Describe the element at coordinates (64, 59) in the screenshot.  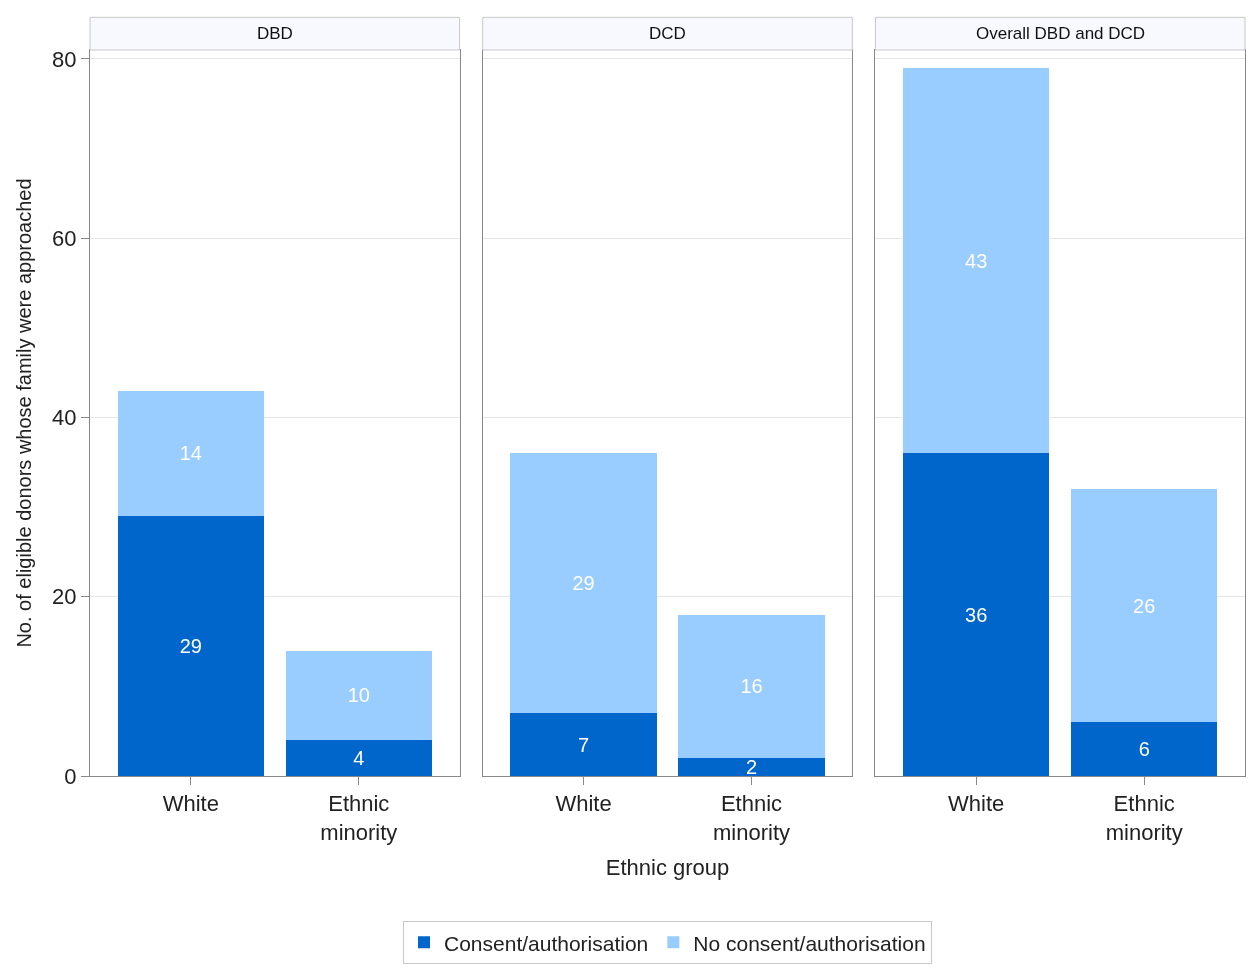
I see `y-tick-label: 80` at that location.